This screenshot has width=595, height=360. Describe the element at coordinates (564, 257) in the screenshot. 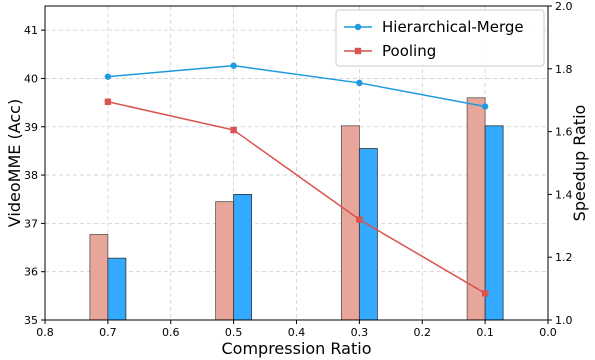

I see `y-right-tick-label: 1.2` at that location.